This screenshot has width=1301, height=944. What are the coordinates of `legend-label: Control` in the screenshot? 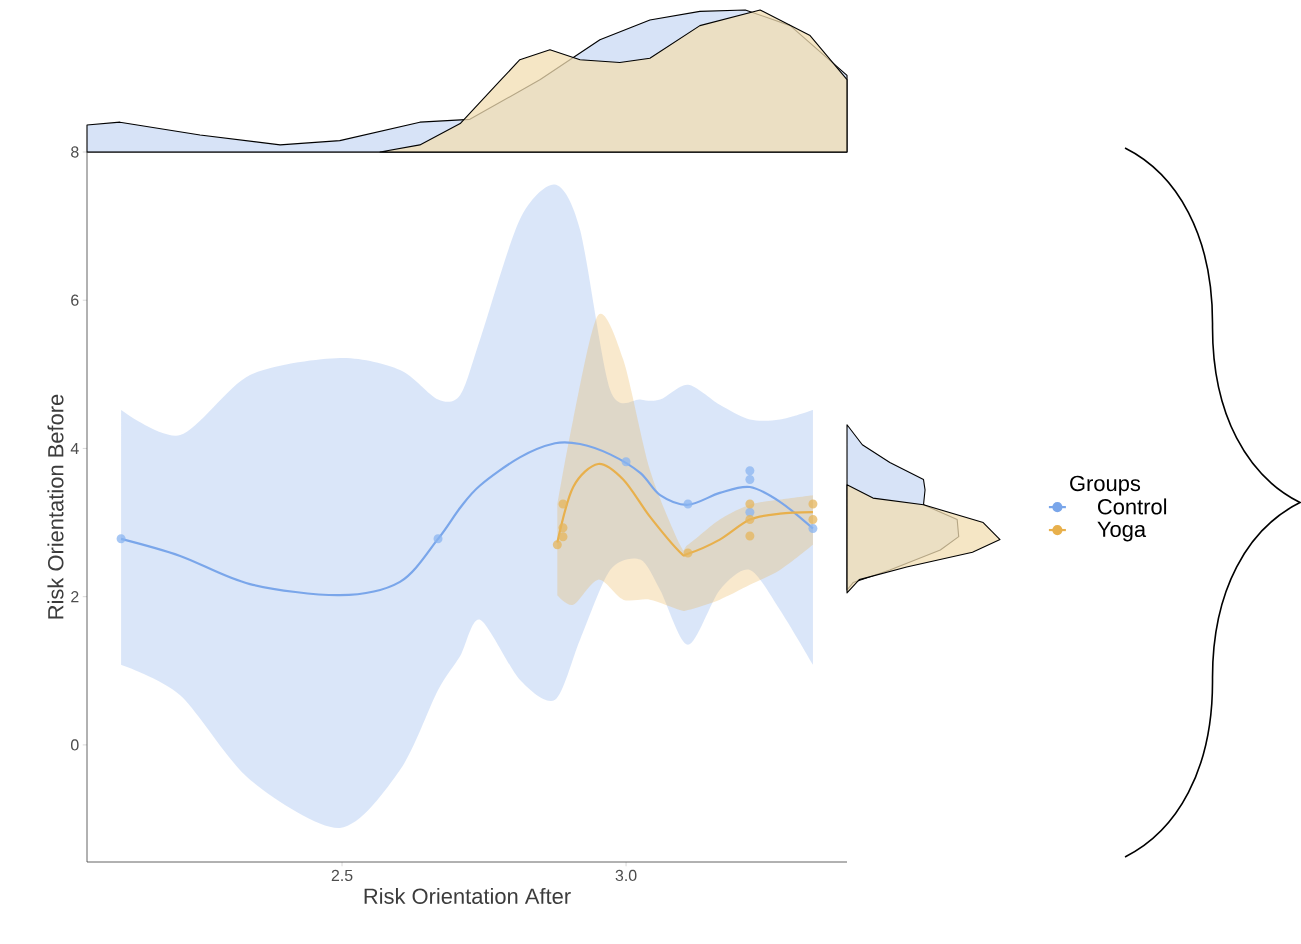 It's located at (1132, 506).